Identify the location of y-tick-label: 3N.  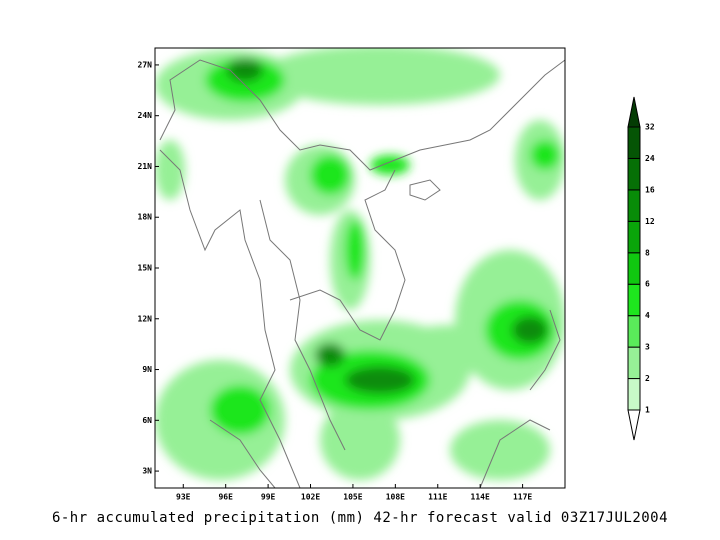
(147, 471).